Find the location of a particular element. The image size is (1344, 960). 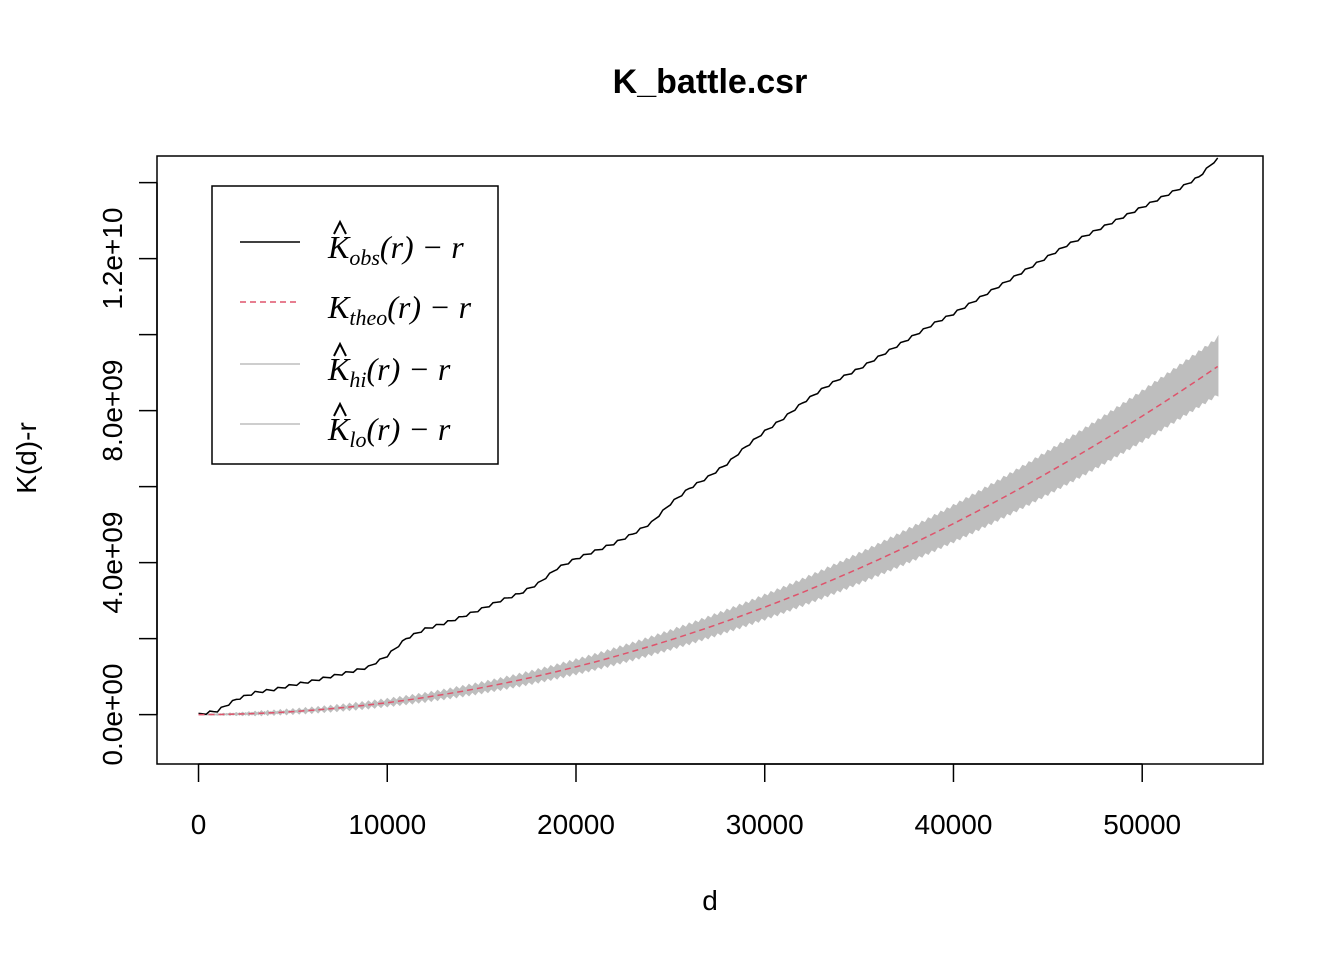

x-tick-label: 20000 is located at coordinates (576, 824).